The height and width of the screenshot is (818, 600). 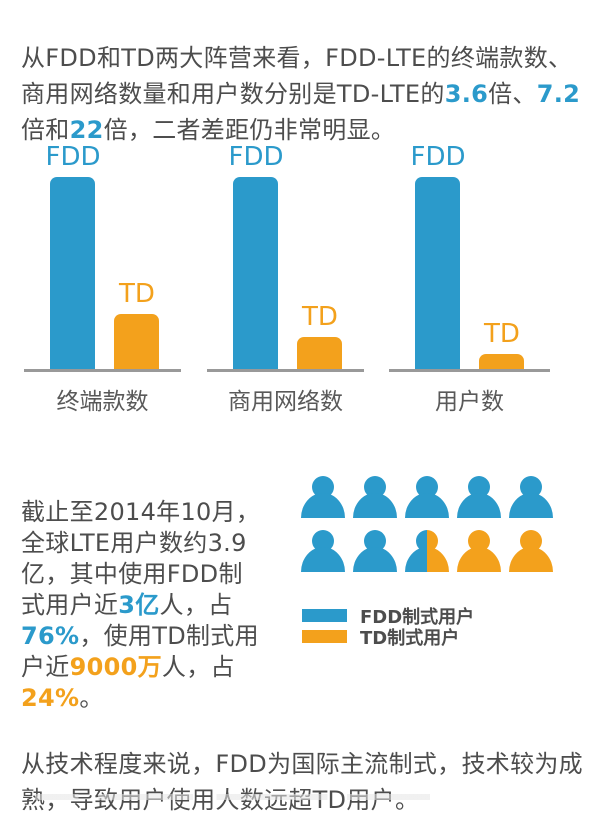 What do you see at coordinates (141, 512) in the screenshot?
I see `text-run: 截止至2014年10月，` at bounding box center [141, 512].